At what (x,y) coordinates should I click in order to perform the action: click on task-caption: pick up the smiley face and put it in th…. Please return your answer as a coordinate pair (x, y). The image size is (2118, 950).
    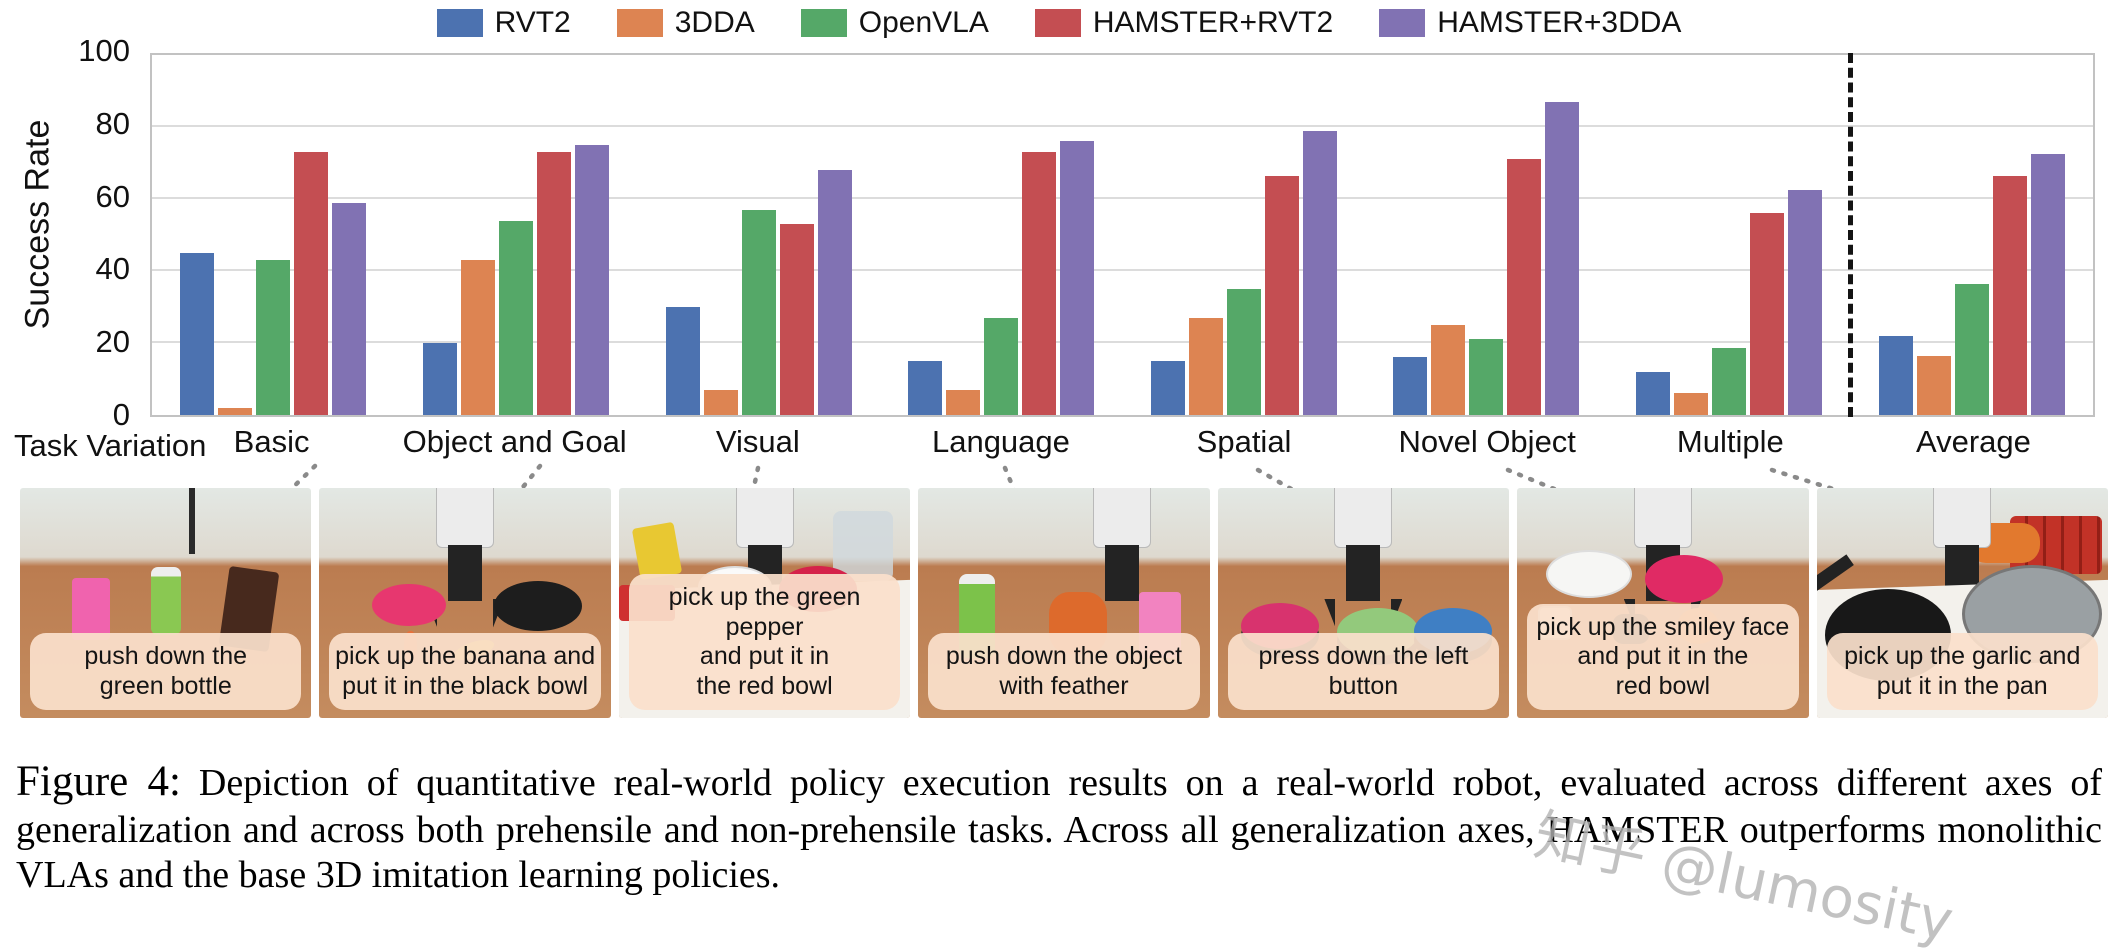
    Looking at the image, I should click on (1663, 656).